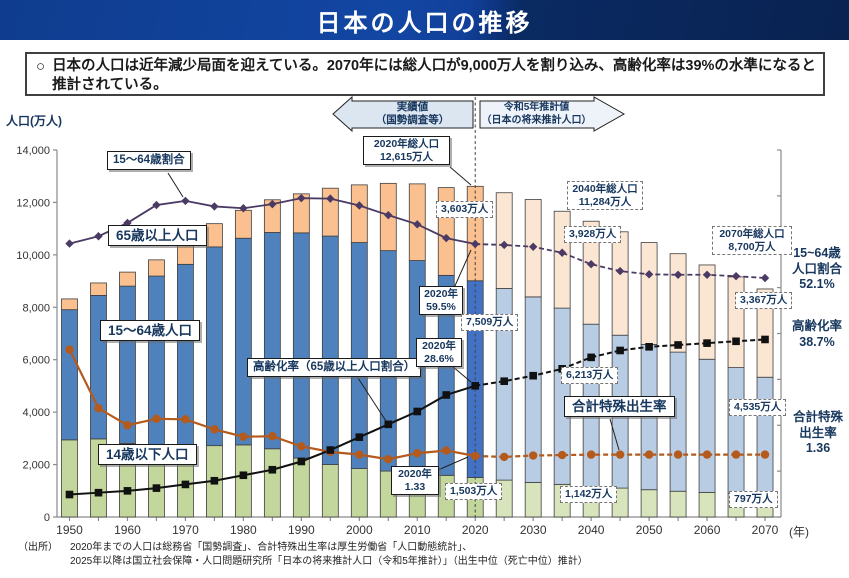 The width and height of the screenshot is (849, 578). Describe the element at coordinates (752, 240) in the screenshot. I see `callout-2070-total: 2070年総人口 8,700万人` at that location.